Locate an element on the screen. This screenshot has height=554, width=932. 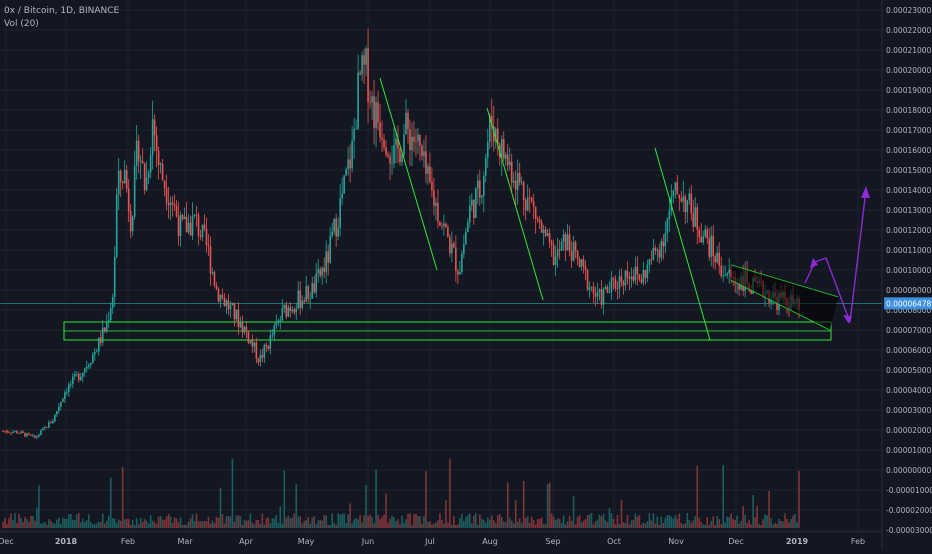
y-tick-label: 0.00013000 is located at coordinates (909, 210).